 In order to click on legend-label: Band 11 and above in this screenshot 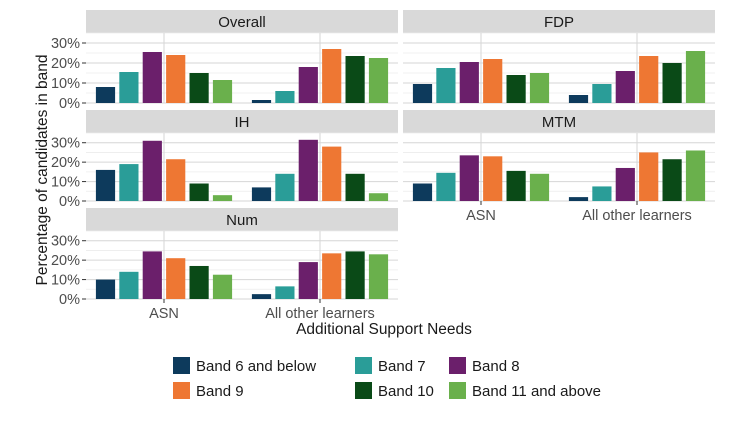, I will do `click(536, 391)`.